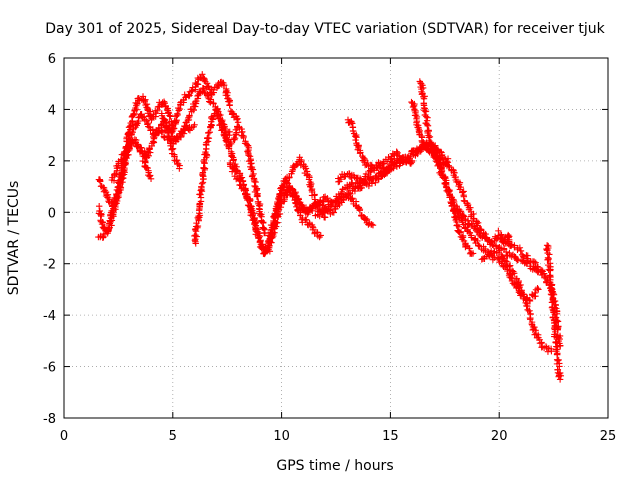  I want to click on x-tick-label: 15, so click(390, 436).